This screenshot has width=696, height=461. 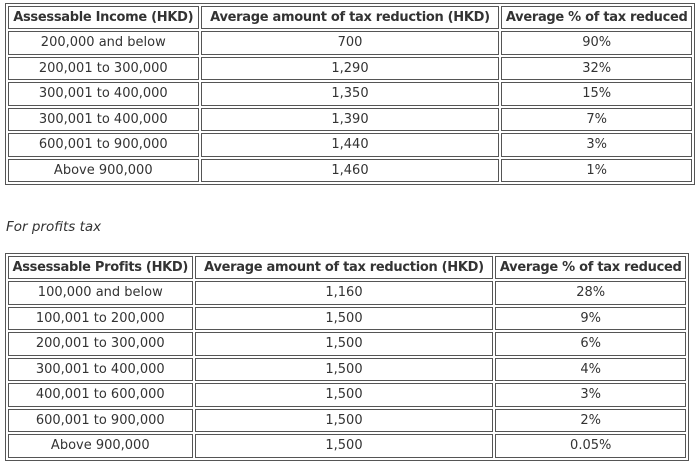 I want to click on table-row: 600,001 to 900,000 1,500 2%, so click(x=347, y=420).